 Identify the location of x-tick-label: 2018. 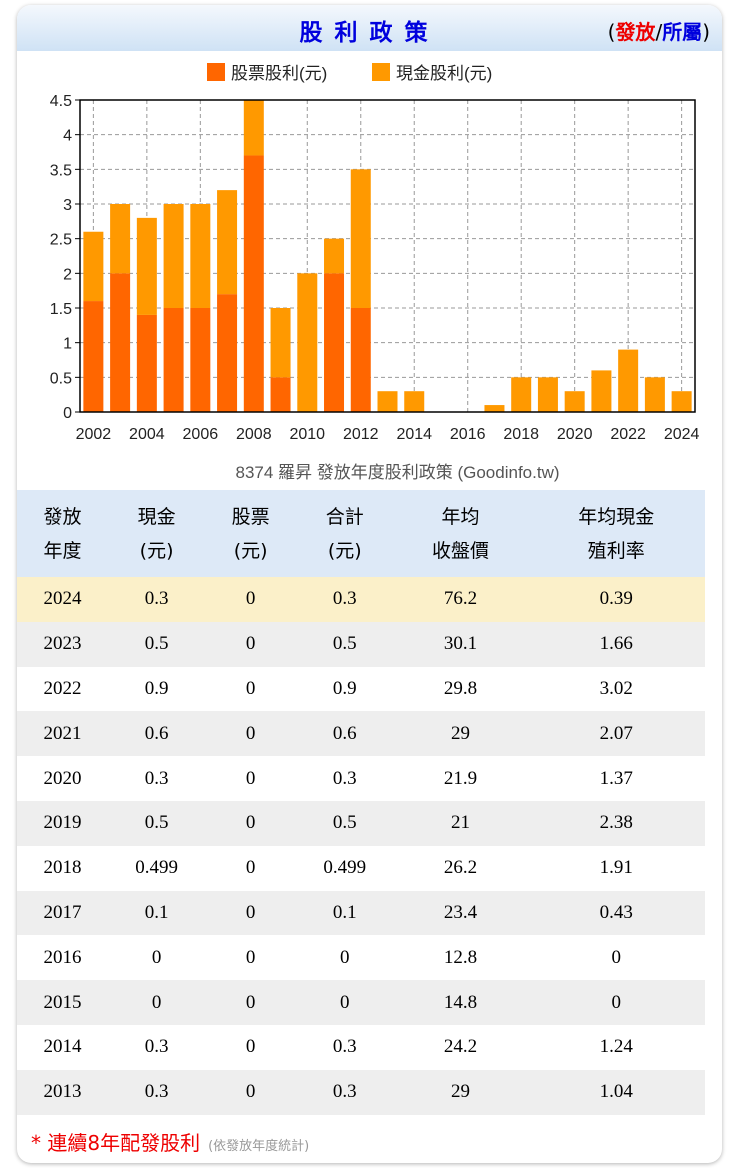
(521, 434).